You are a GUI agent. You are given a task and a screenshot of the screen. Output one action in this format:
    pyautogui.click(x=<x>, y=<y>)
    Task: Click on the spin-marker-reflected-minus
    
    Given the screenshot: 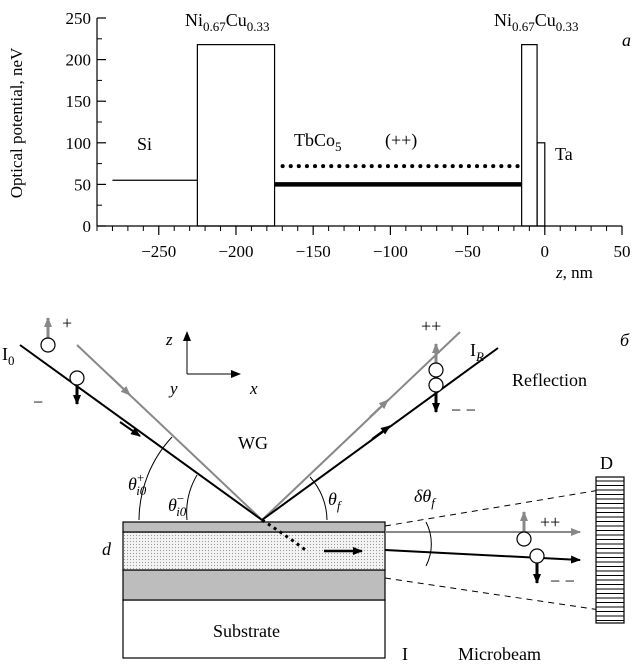 What is the action you would take?
    pyautogui.click(x=436, y=385)
    